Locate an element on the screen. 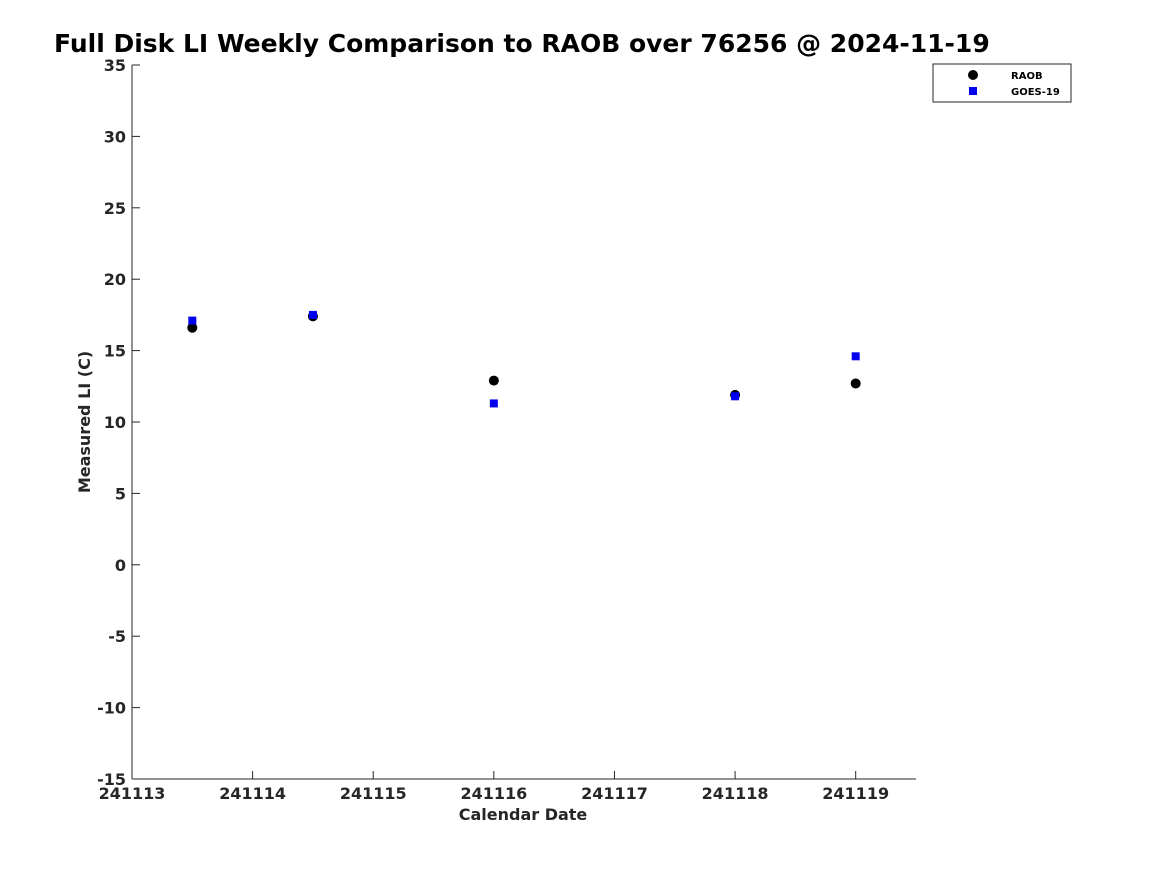 Image resolution: width=1167 pixels, height=875 pixels. data-markers is located at coordinates (524, 359).